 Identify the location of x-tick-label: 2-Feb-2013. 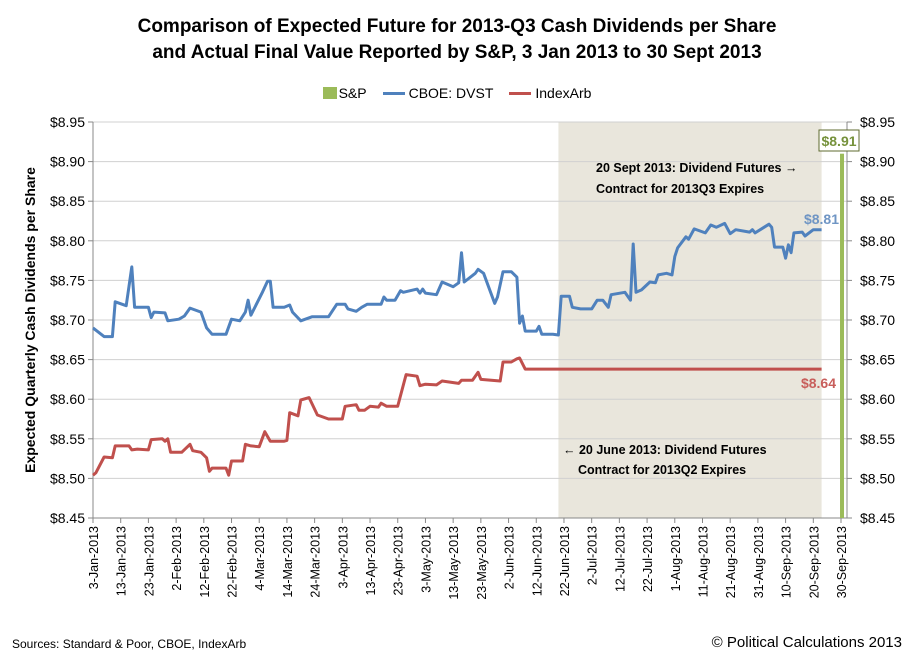
(177, 558).